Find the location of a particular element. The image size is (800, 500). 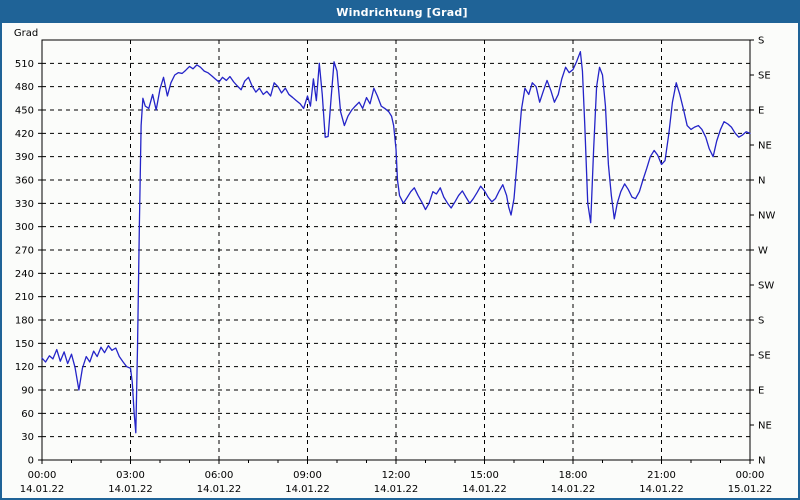

x-axis-time-label: 06:00 is located at coordinates (219, 475).